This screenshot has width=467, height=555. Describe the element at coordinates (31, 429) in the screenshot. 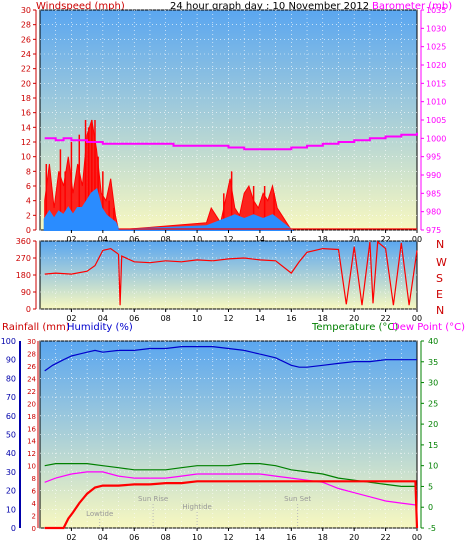

I see `rainfall-tick-label: 16` at that location.